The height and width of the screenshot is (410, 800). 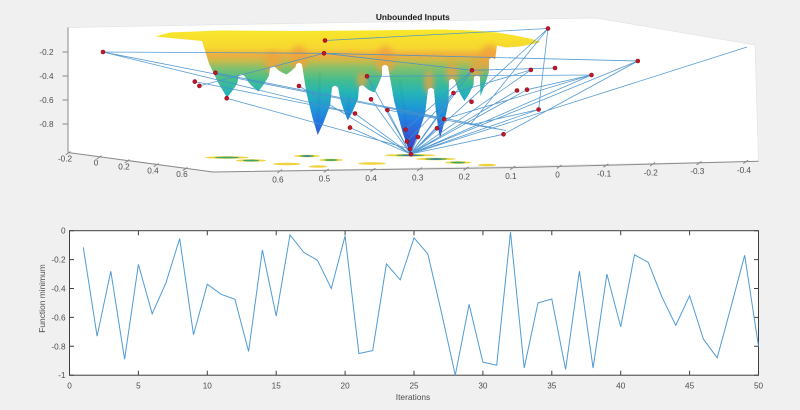 I want to click on svg-text: 25, so click(x=414, y=386).